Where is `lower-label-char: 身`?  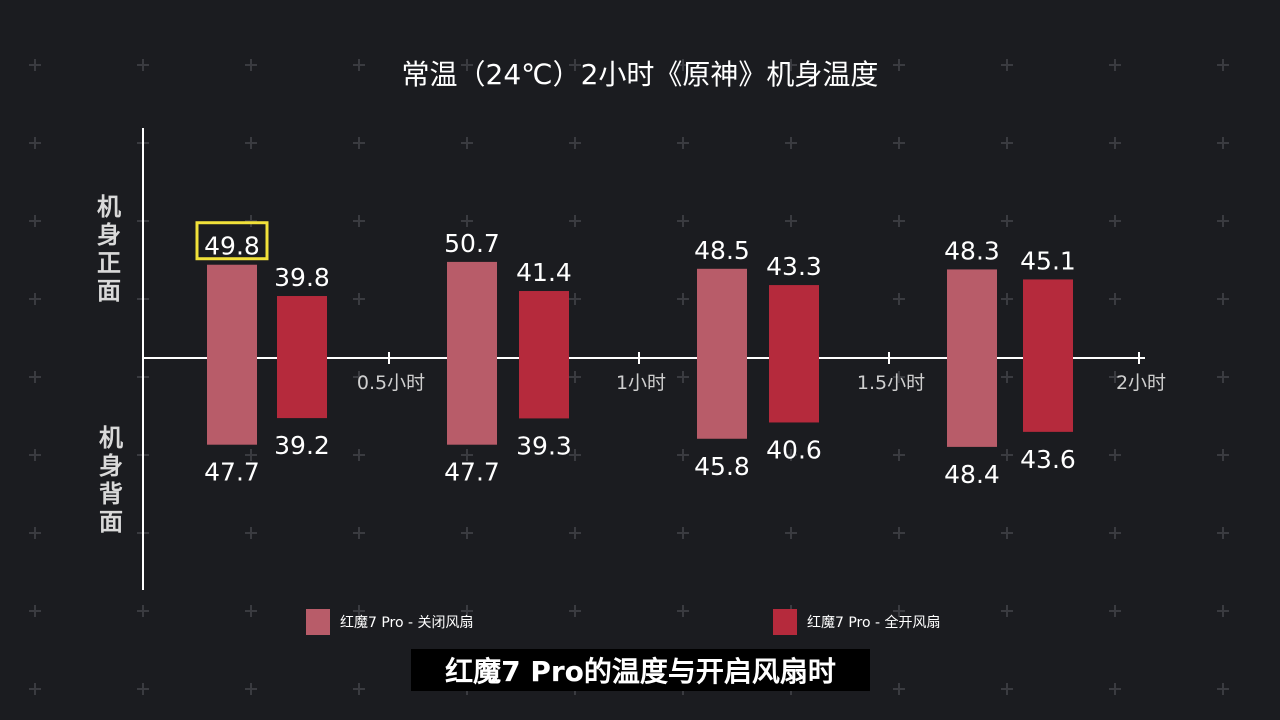
lower-label-char: 身 is located at coordinates (111, 466).